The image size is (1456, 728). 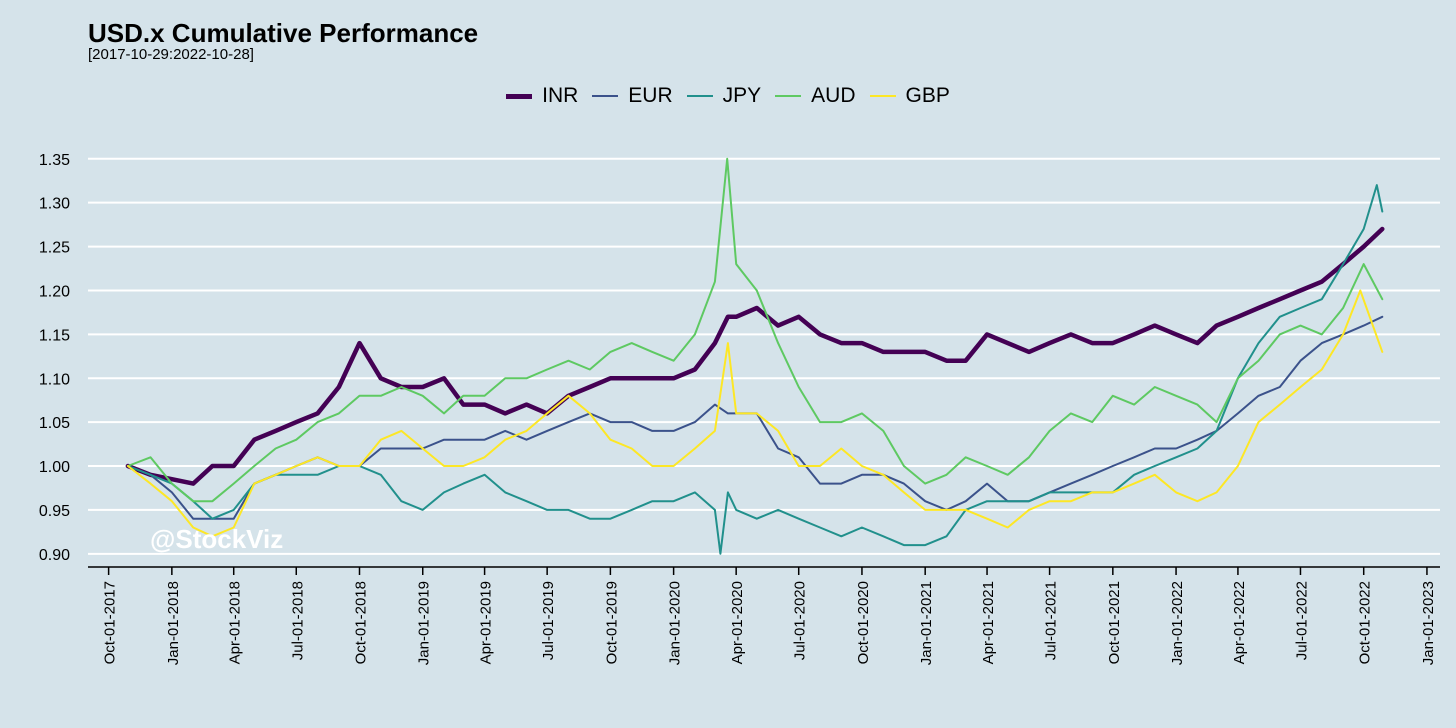 I want to click on legend-label-eur: EUR, so click(x=650, y=95).